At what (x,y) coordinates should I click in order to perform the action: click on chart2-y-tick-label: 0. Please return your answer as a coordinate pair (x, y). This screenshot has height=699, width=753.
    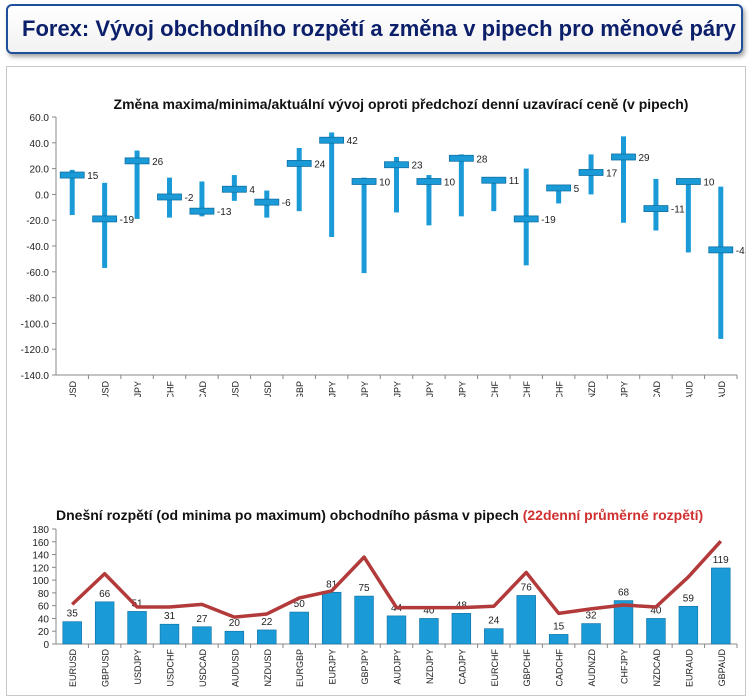
    Looking at the image, I should click on (46, 645).